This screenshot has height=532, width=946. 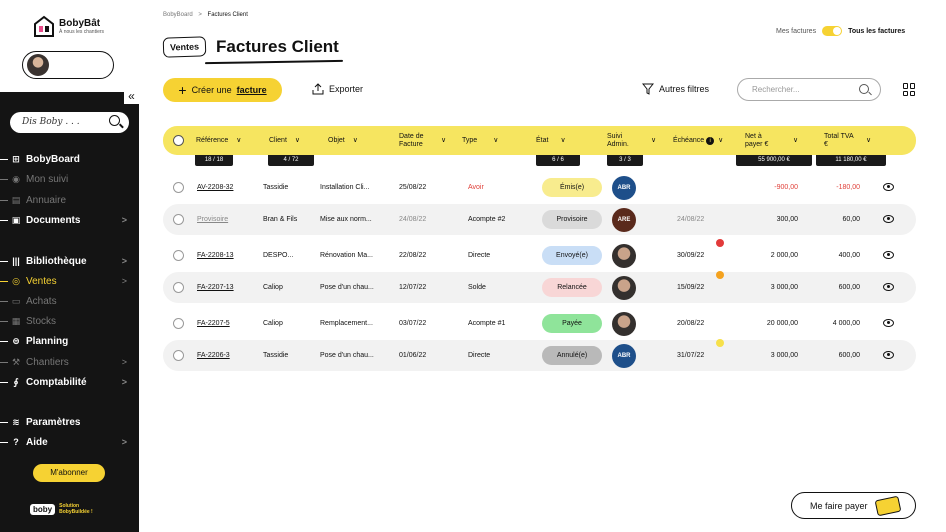 I want to click on status-badge: Payée, so click(x=572, y=323).